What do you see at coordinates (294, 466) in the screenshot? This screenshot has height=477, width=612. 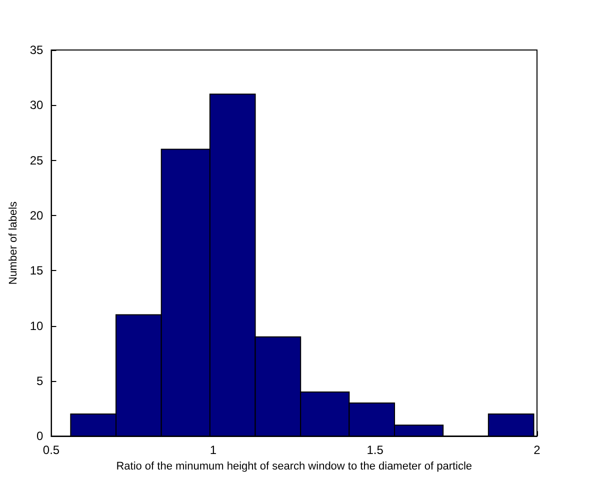 I see `x-axis-title: Ratio of the minumum height of search window to the diameter of particle` at bounding box center [294, 466].